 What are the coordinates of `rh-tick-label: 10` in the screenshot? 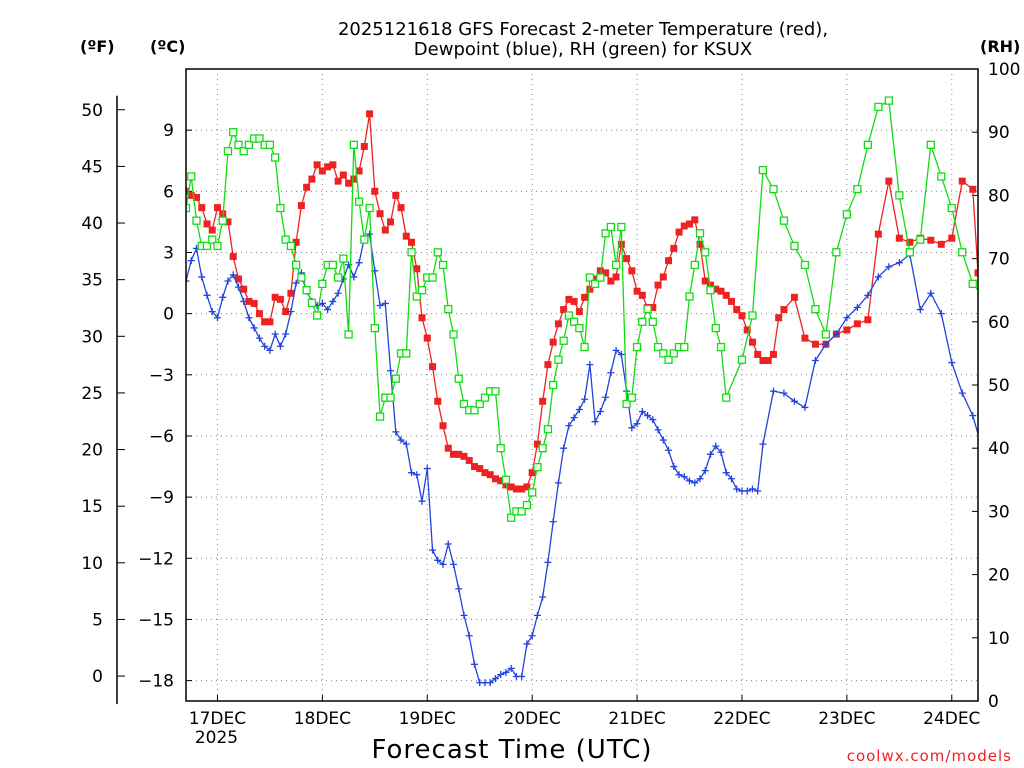 It's located at (999, 639).